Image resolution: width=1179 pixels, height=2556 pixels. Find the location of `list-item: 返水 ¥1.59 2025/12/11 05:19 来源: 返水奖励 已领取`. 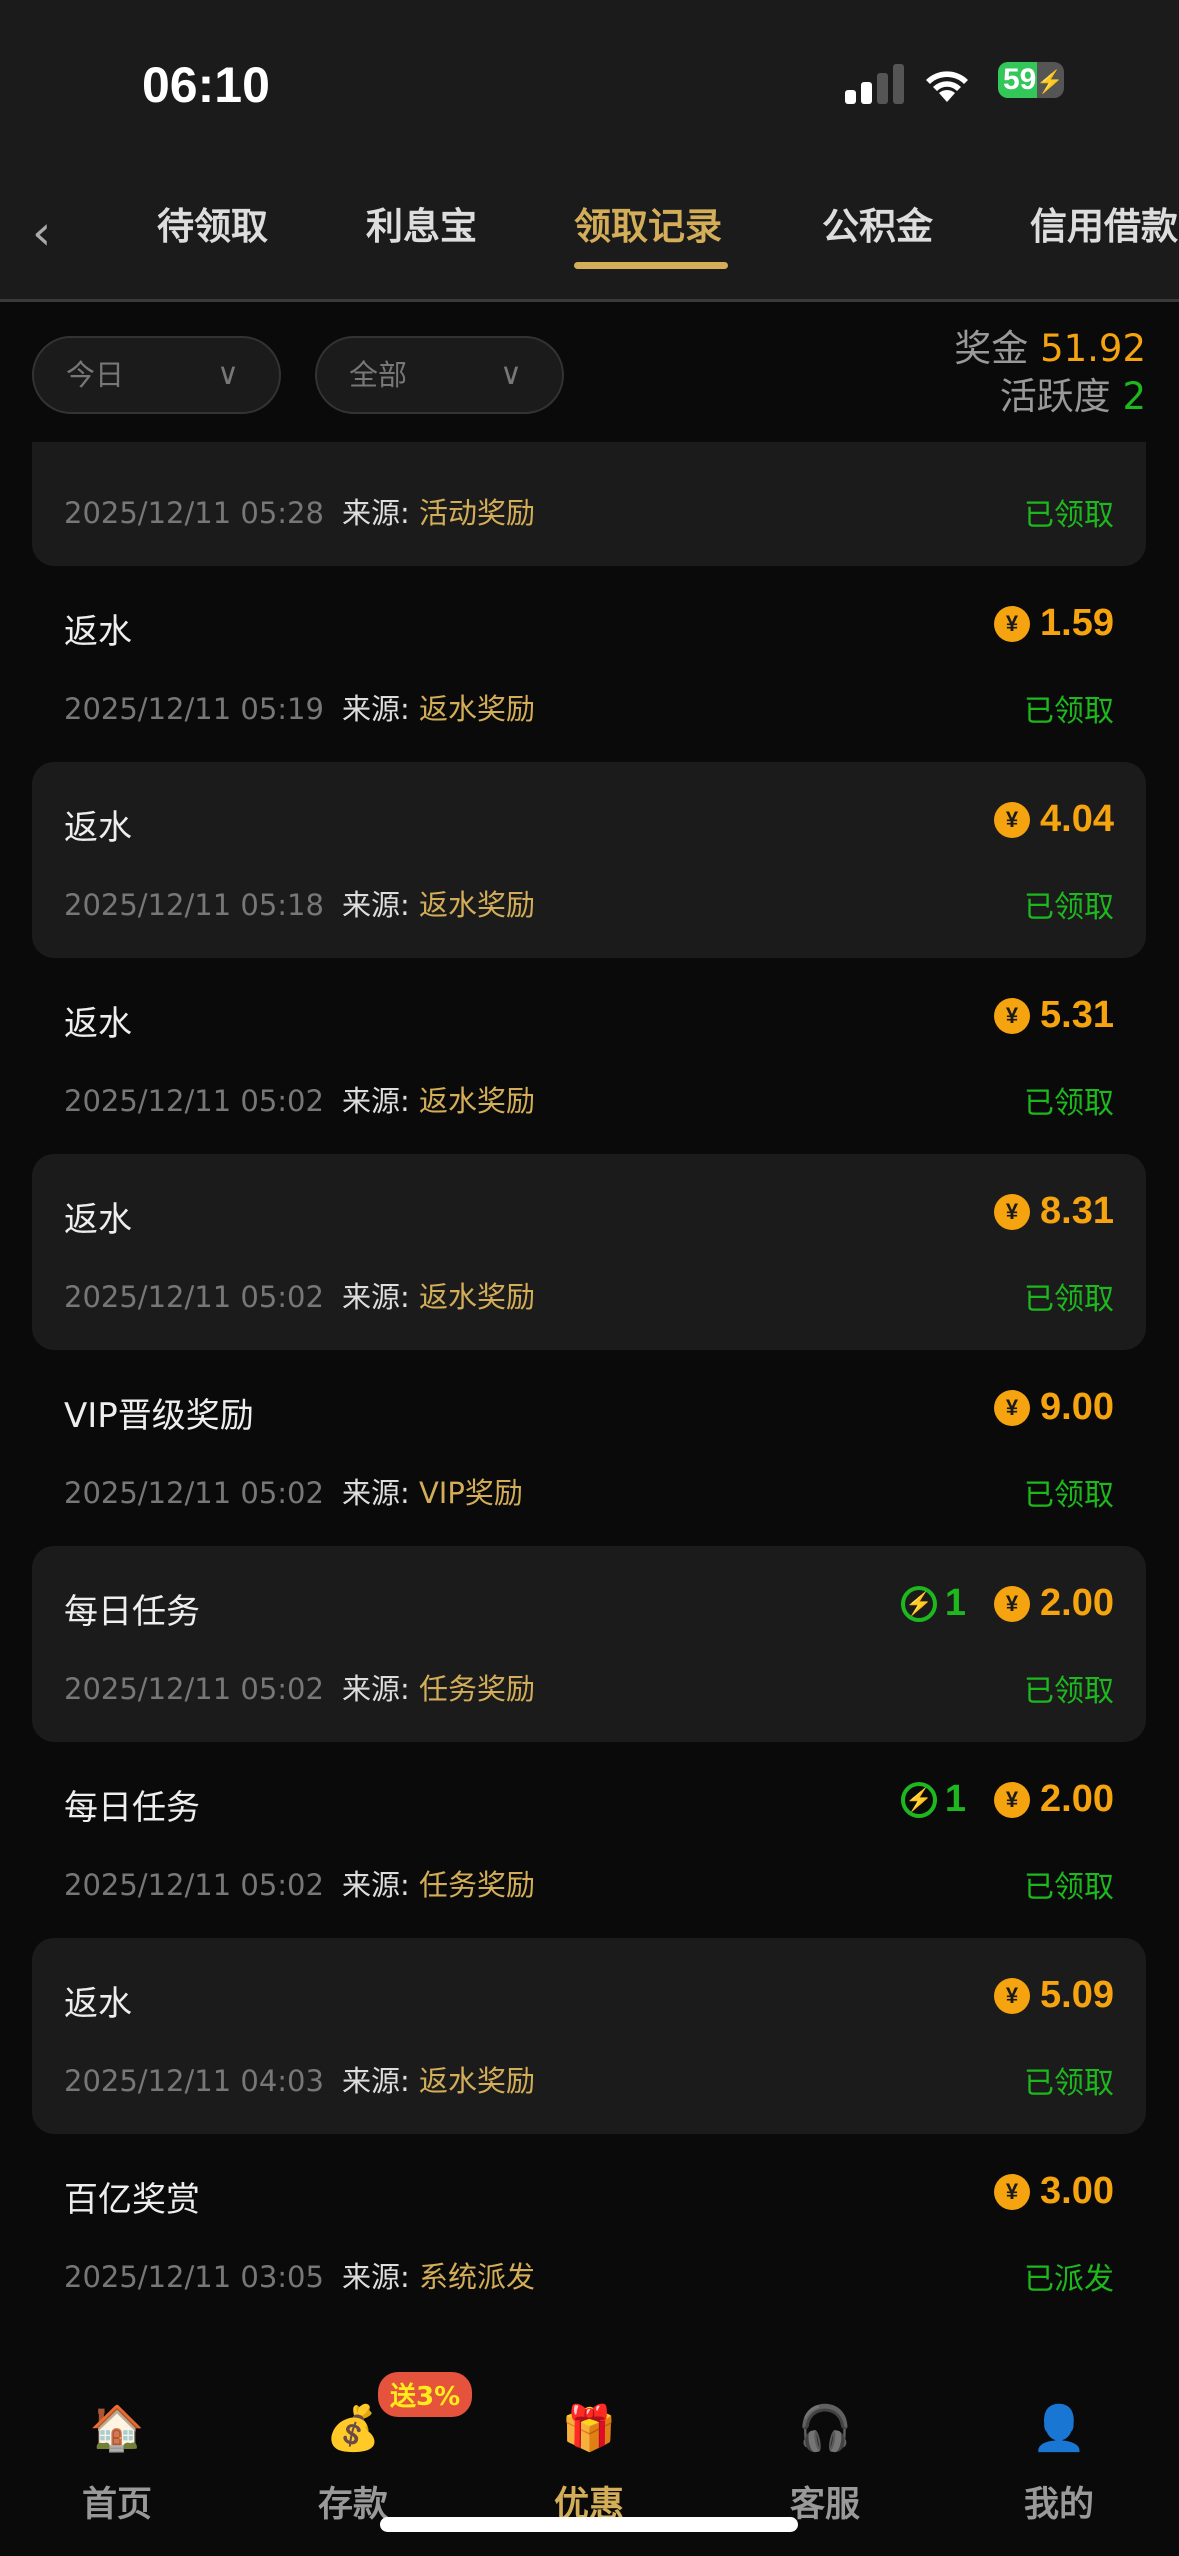

list-item: 返水 ¥1.59 2025/12/11 05:19 来源: 返水奖励 已领取 is located at coordinates (589, 664).